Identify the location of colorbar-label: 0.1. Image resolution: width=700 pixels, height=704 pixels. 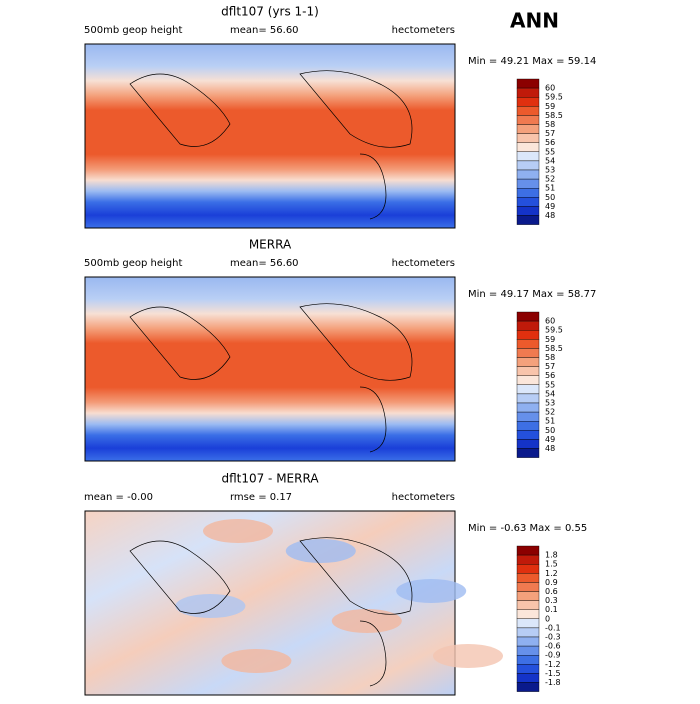
(551, 609).